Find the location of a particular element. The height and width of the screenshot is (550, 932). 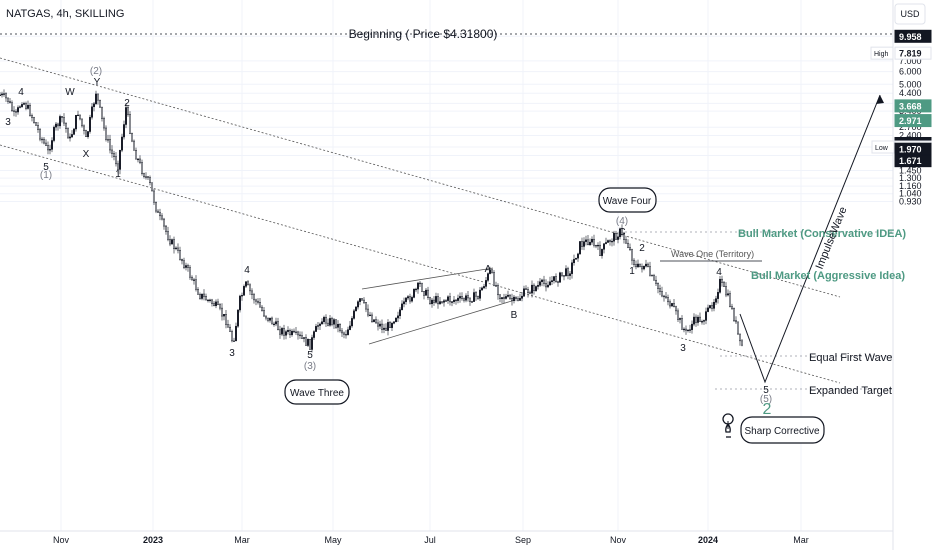

time-axis-ticks: Nov 2023 Mar May Jul Sep Nov 2024 Mar is located at coordinates (431, 540).